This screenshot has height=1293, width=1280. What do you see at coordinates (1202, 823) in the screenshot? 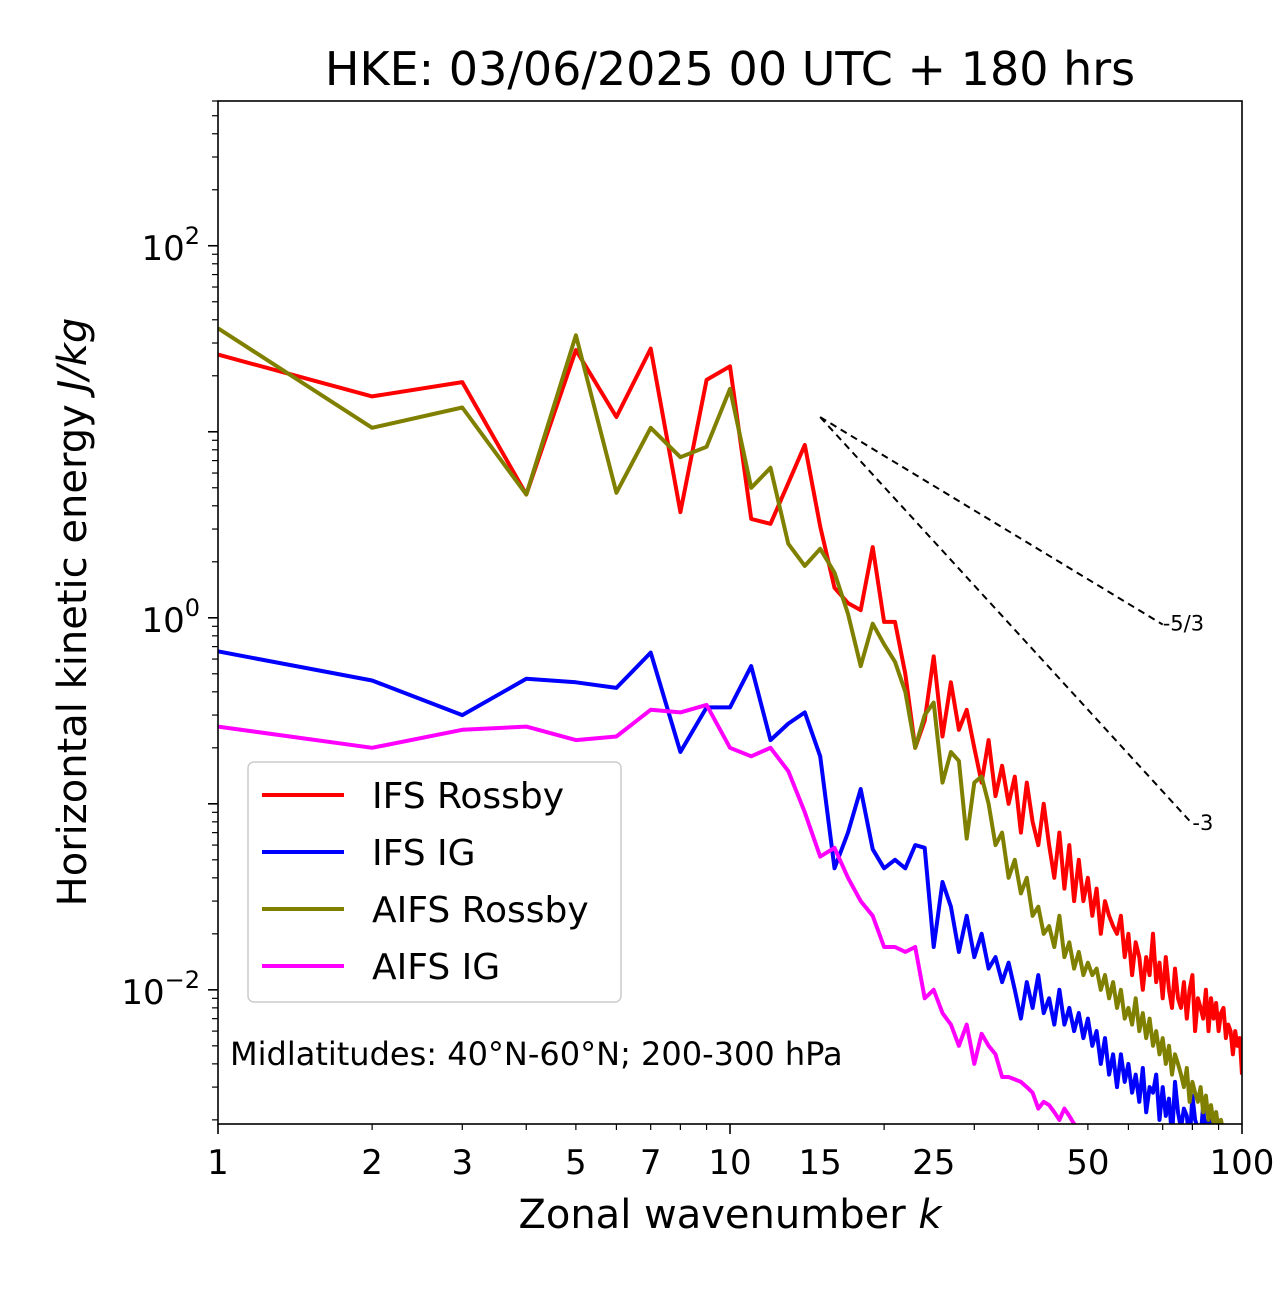
I see `reference-label-1: -3` at bounding box center [1202, 823].